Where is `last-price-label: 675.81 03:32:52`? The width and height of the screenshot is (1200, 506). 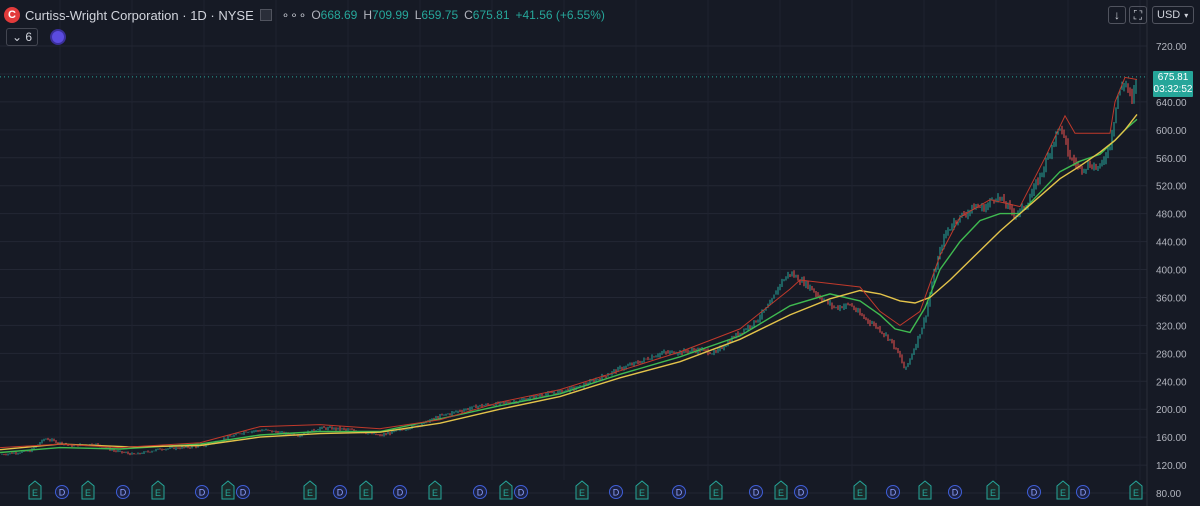
last-price-label: 675.81 03:32:52 is located at coordinates (1173, 84).